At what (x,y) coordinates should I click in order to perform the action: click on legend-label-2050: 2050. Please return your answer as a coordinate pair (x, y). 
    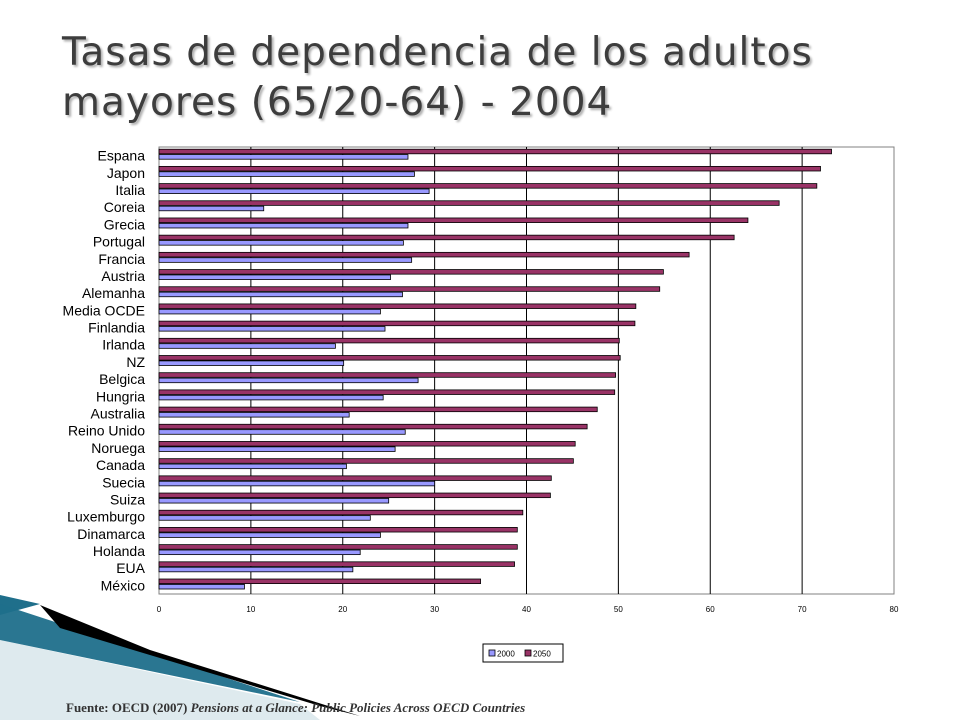
    Looking at the image, I should click on (542, 654).